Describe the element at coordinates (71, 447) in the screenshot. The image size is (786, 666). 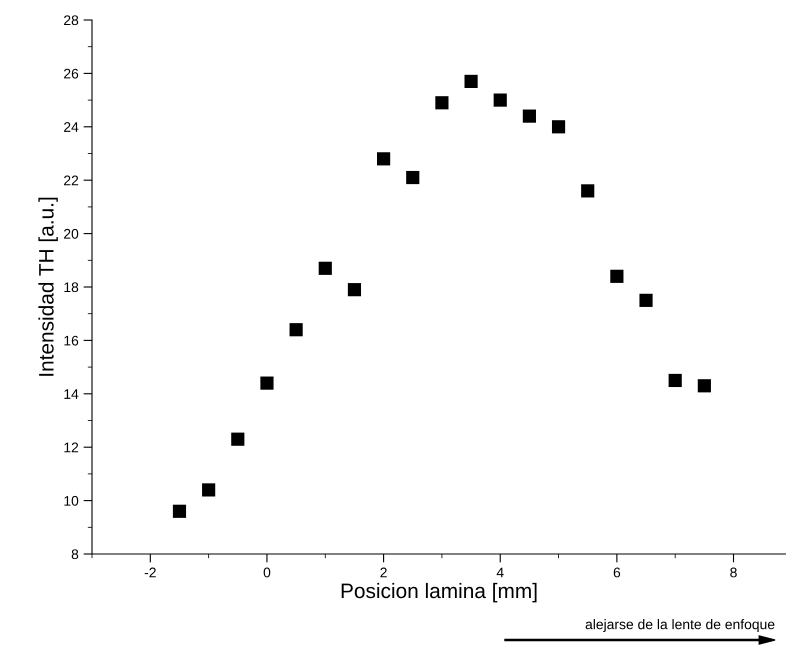
I see `y-tick-label: 12` at that location.